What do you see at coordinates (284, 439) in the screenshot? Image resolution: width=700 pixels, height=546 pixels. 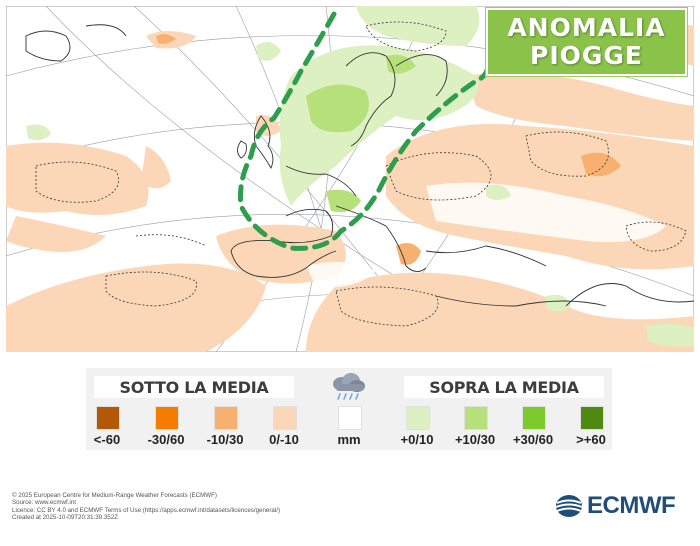 I see `legend-label-below-4: 0/-10` at bounding box center [284, 439].